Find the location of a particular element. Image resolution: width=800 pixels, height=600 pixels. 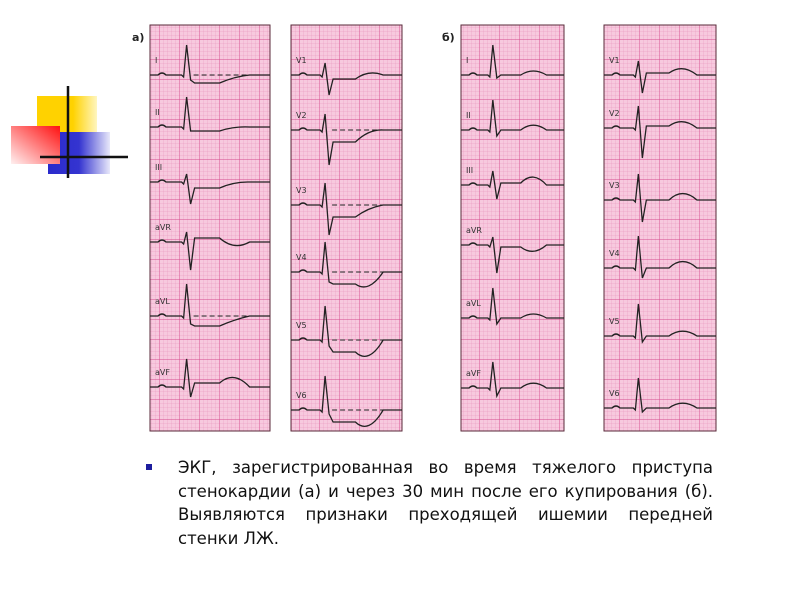

panel-label-b: б) is located at coordinates (448, 37).